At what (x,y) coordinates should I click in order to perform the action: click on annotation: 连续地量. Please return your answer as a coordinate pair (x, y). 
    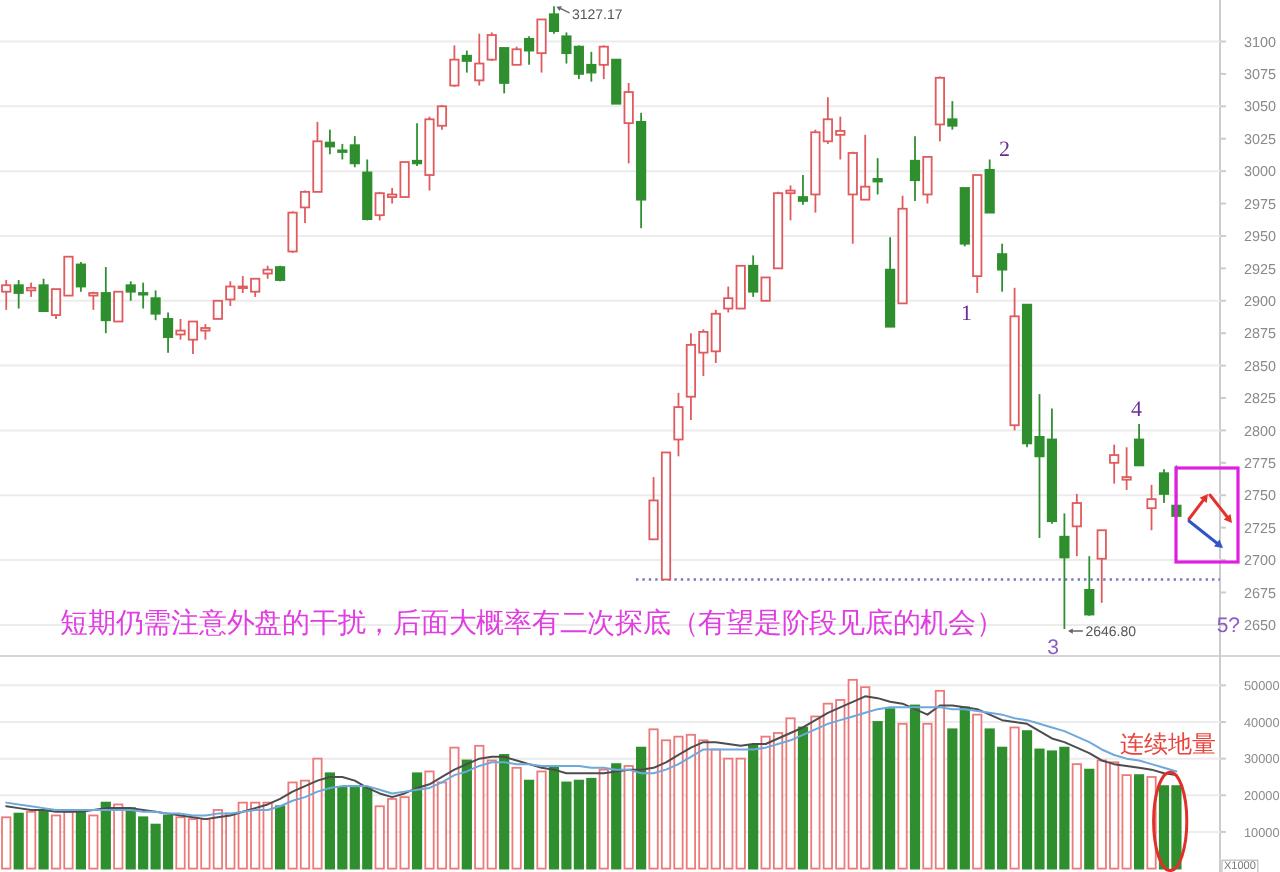
    Looking at the image, I should click on (1168, 744).